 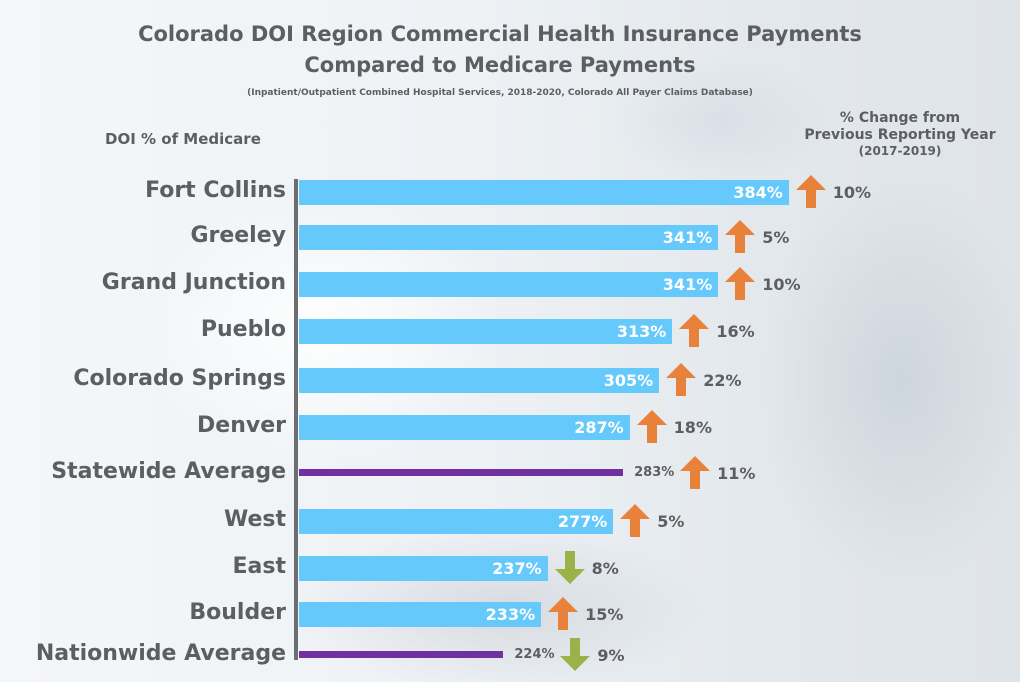 What do you see at coordinates (168, 471) in the screenshot?
I see `category-label: Statewide Average` at bounding box center [168, 471].